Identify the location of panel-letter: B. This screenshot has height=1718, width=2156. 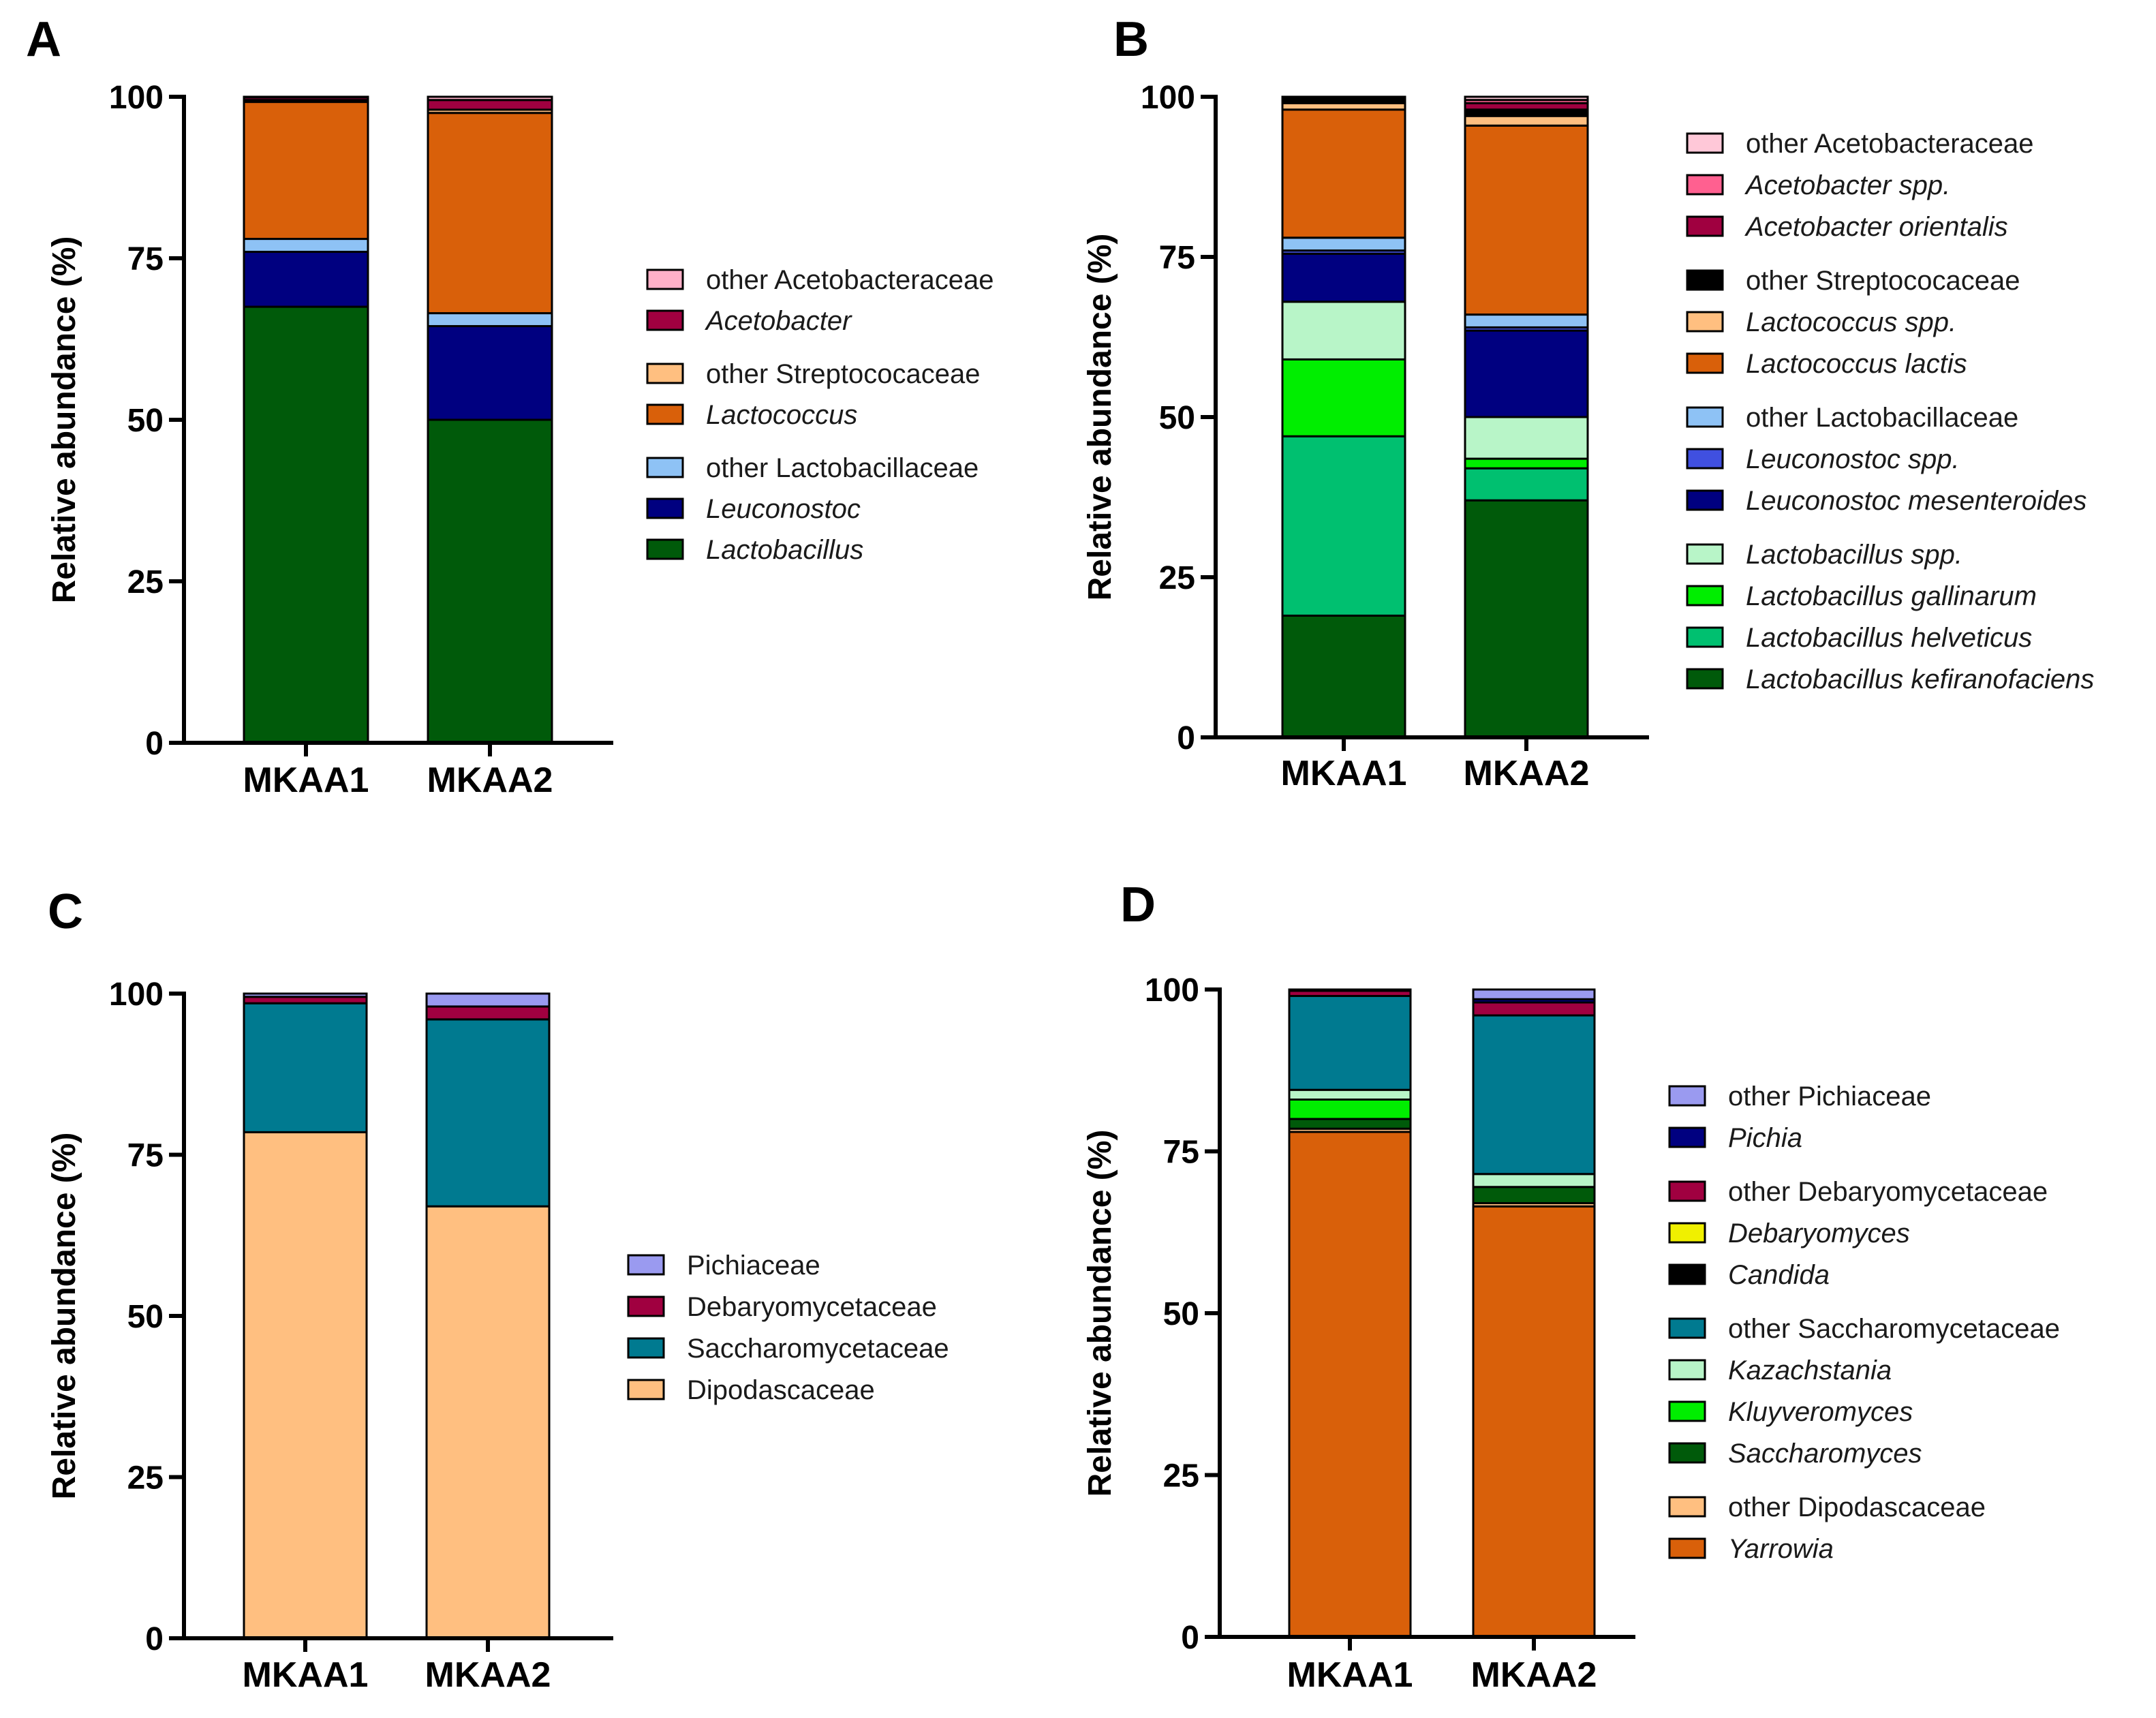
(1131, 39).